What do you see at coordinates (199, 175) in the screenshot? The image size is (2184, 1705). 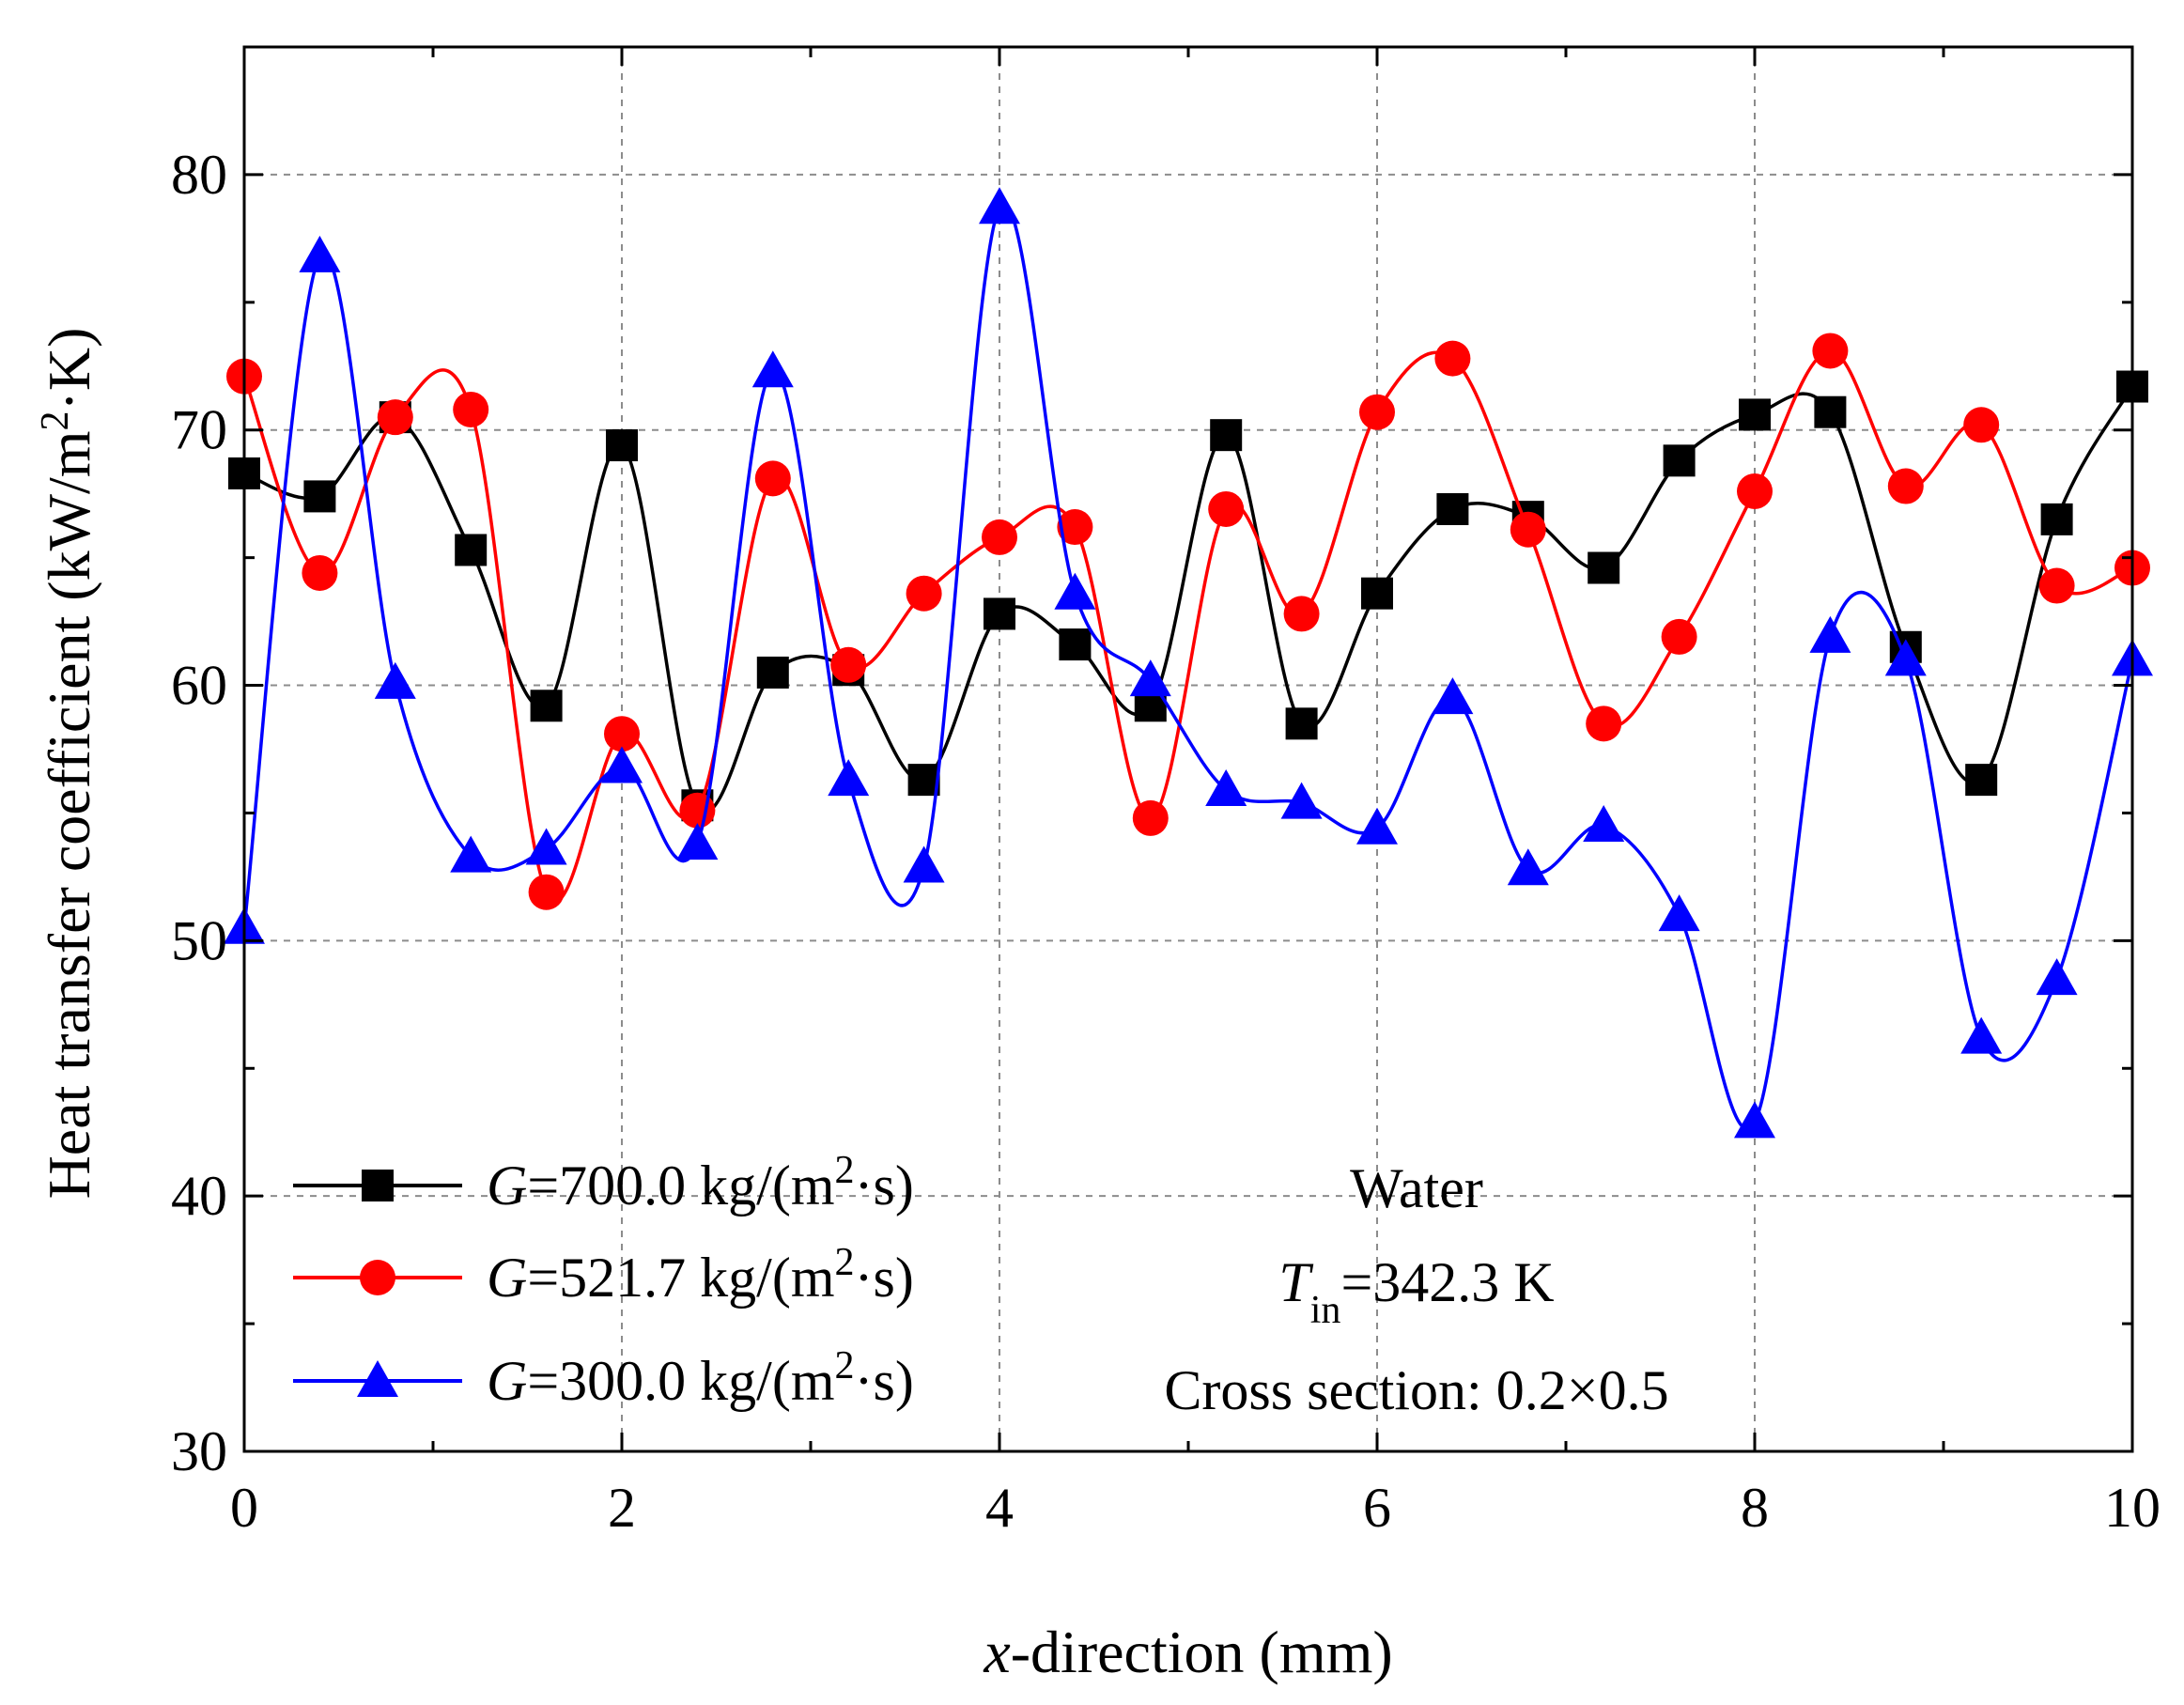 I see `y-tick-label: 80` at bounding box center [199, 175].